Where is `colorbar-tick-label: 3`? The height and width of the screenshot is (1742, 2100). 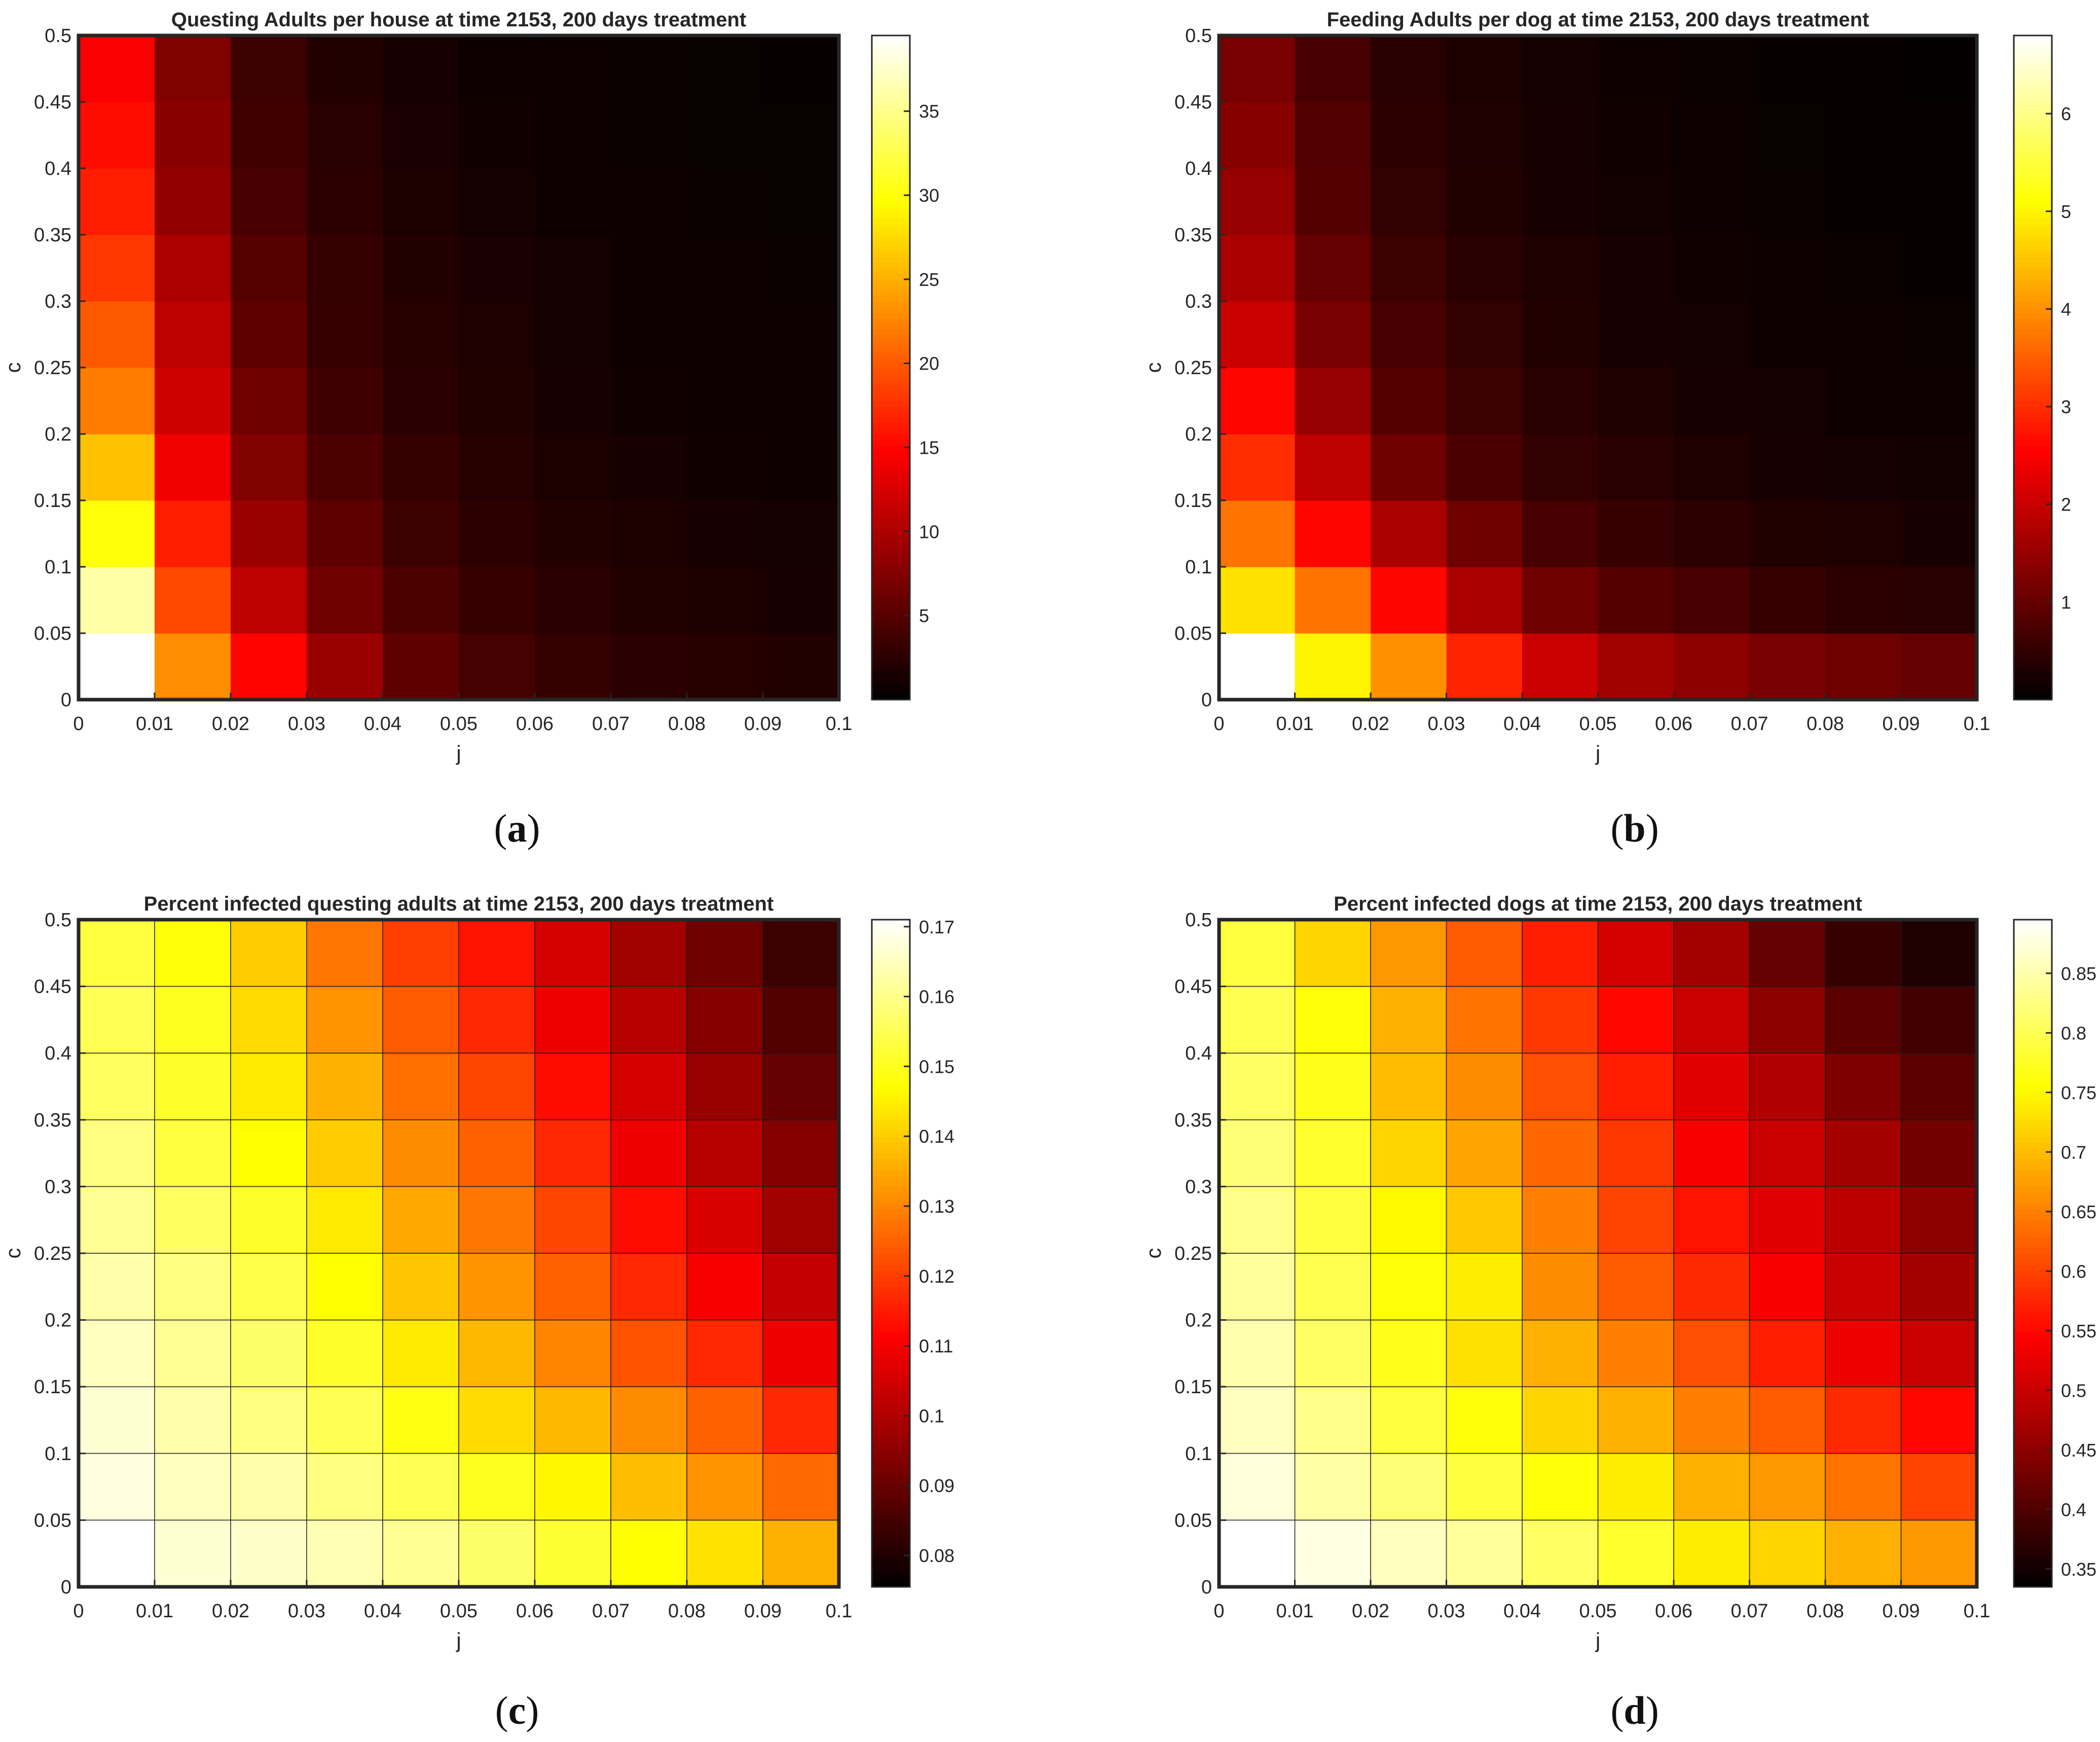 colorbar-tick-label: 3 is located at coordinates (2066, 406).